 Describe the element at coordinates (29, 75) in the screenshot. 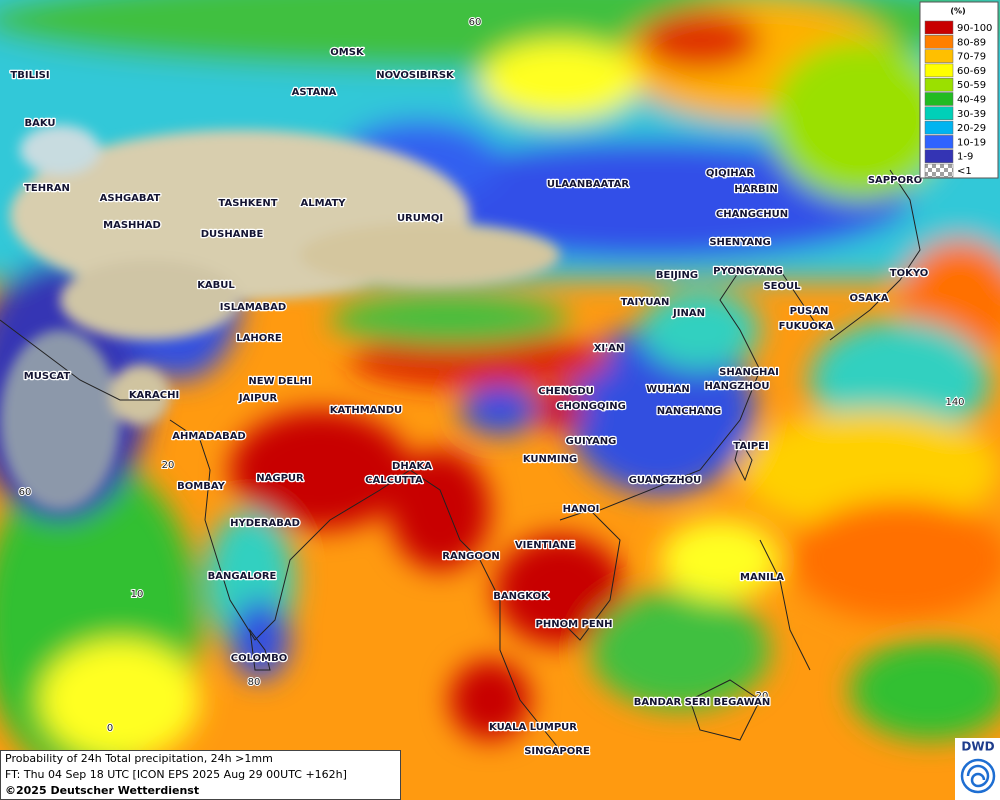

I see `city-label: TBILISI` at that location.